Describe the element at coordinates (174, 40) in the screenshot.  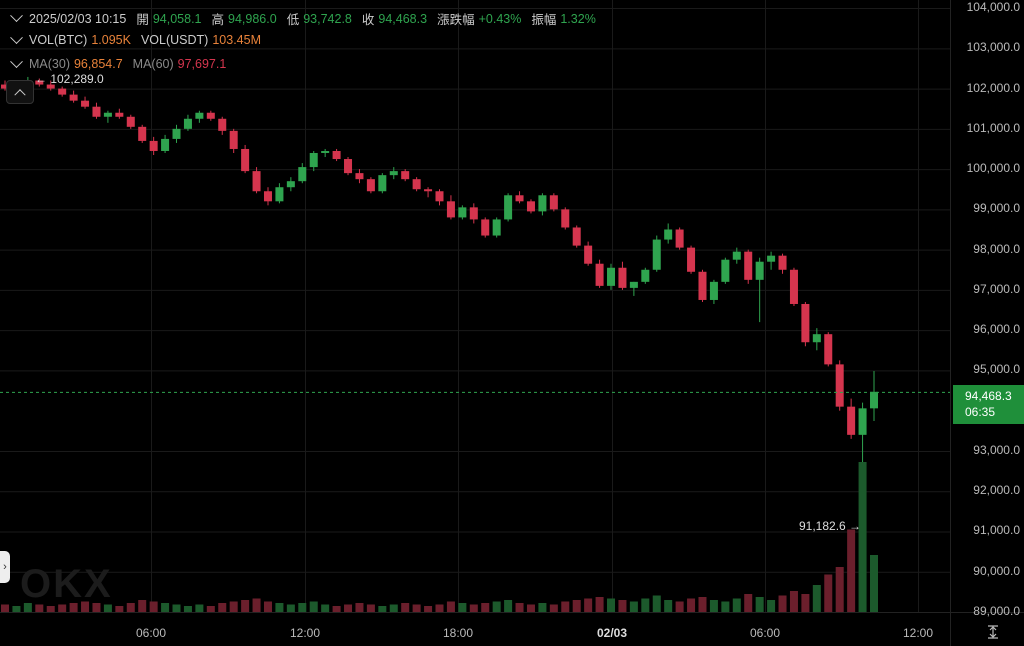
I see `vol-usdt-label: VOL(USDT)` at that location.